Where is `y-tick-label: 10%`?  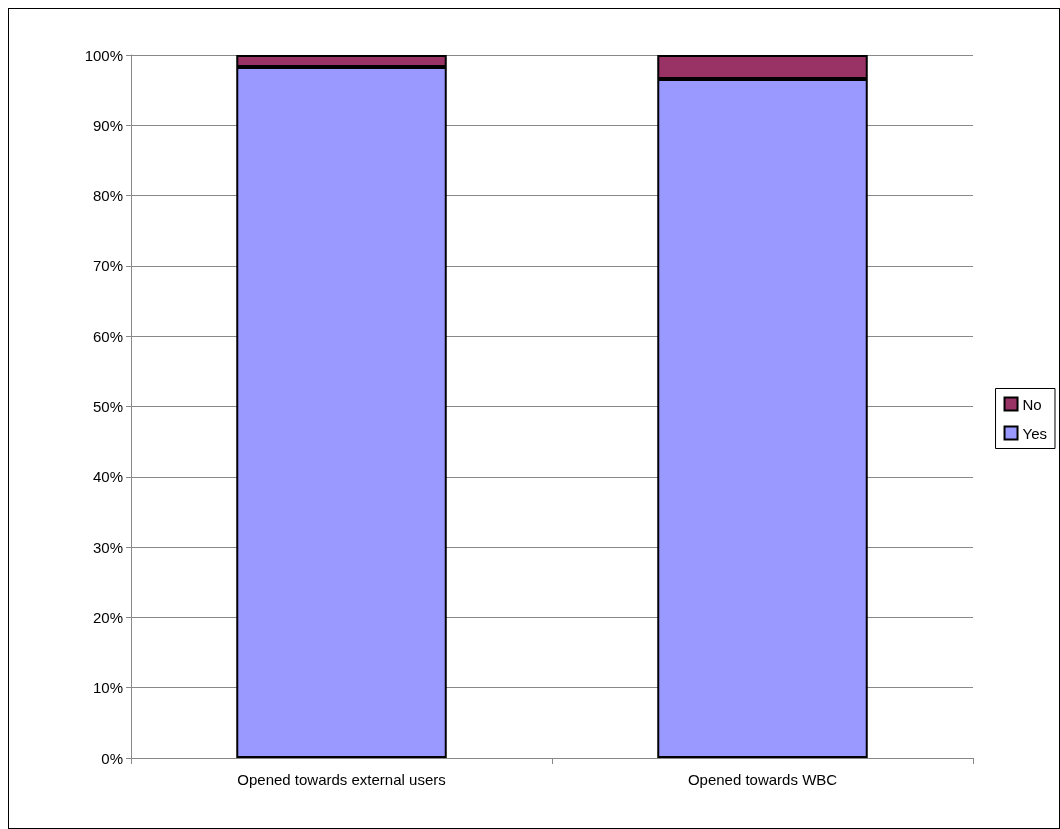 y-tick-label: 10% is located at coordinates (107, 688).